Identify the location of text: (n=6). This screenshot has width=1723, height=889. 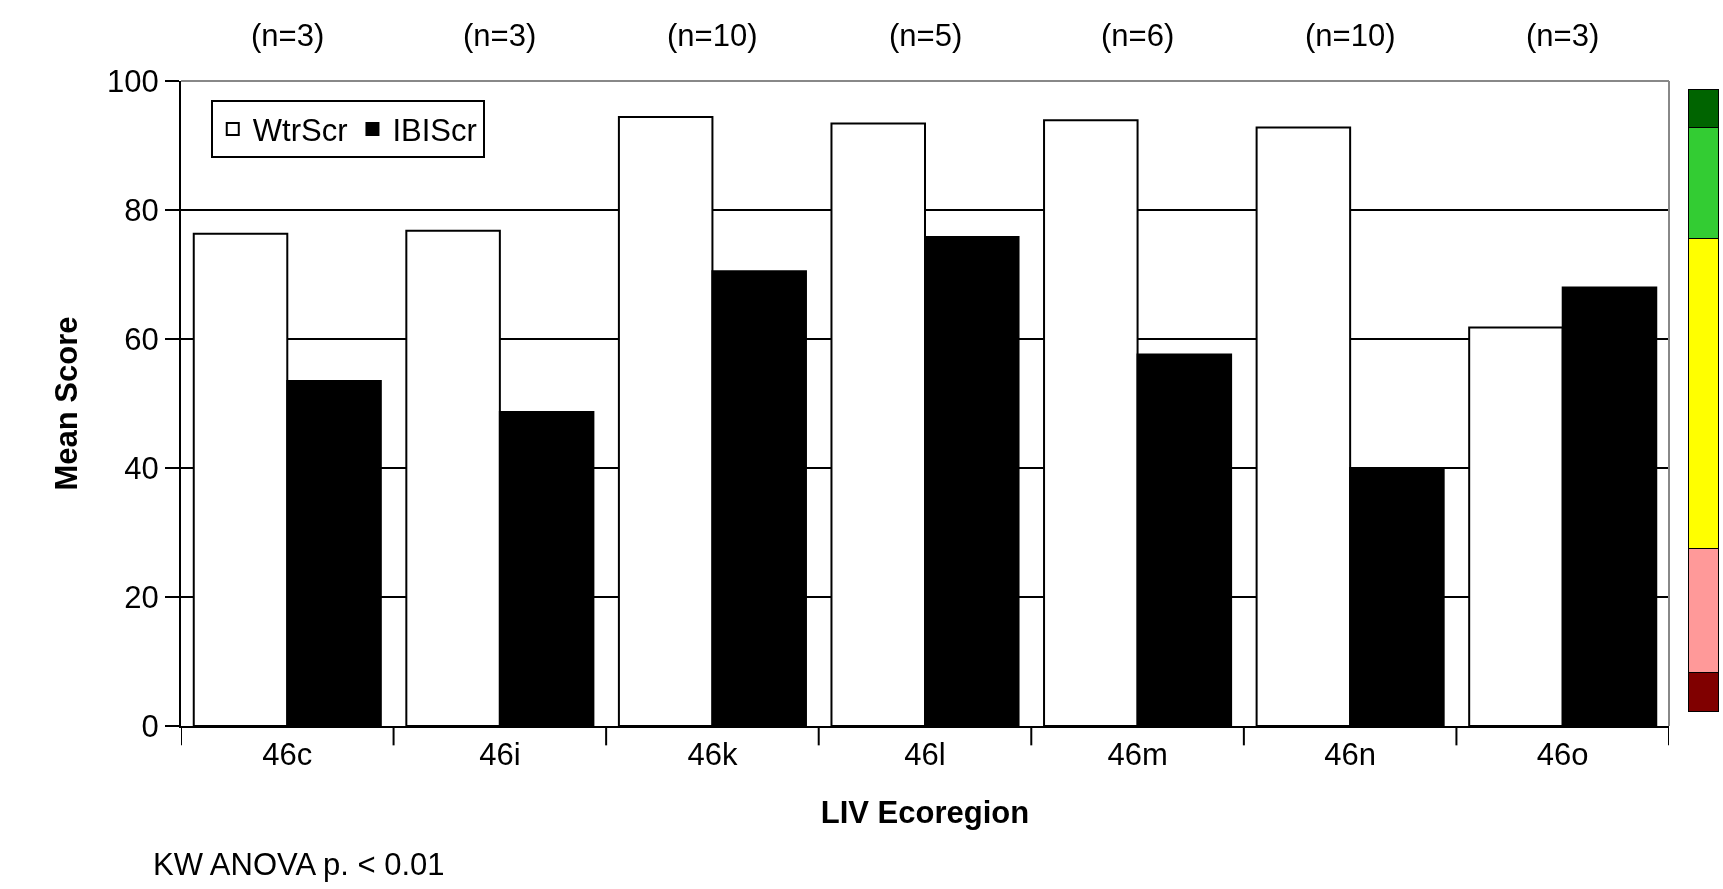
(1138, 35).